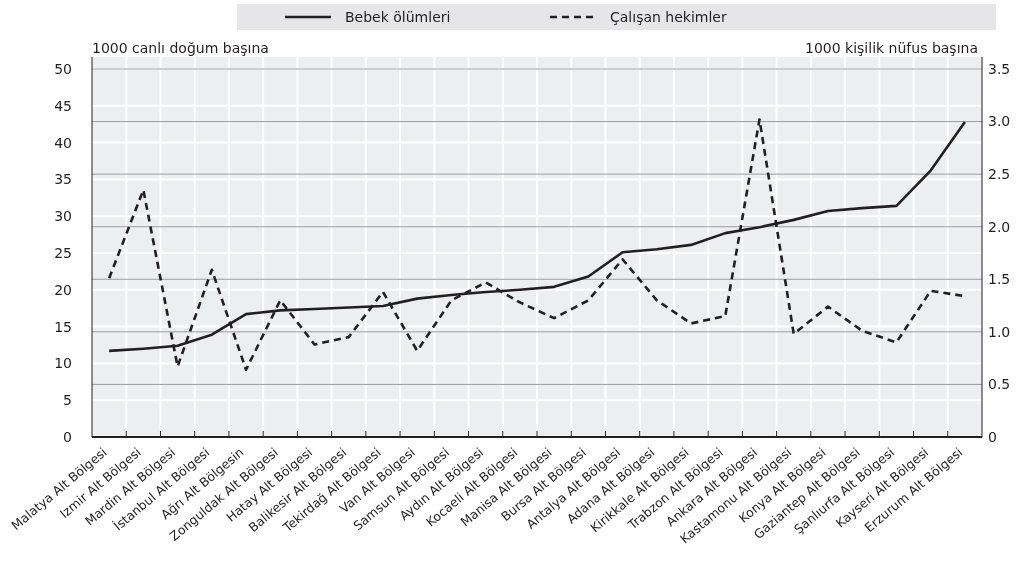 This screenshot has height=581, width=1021. What do you see at coordinates (999, 68) in the screenshot?
I see `y2-tick-label: 3.5` at bounding box center [999, 68].